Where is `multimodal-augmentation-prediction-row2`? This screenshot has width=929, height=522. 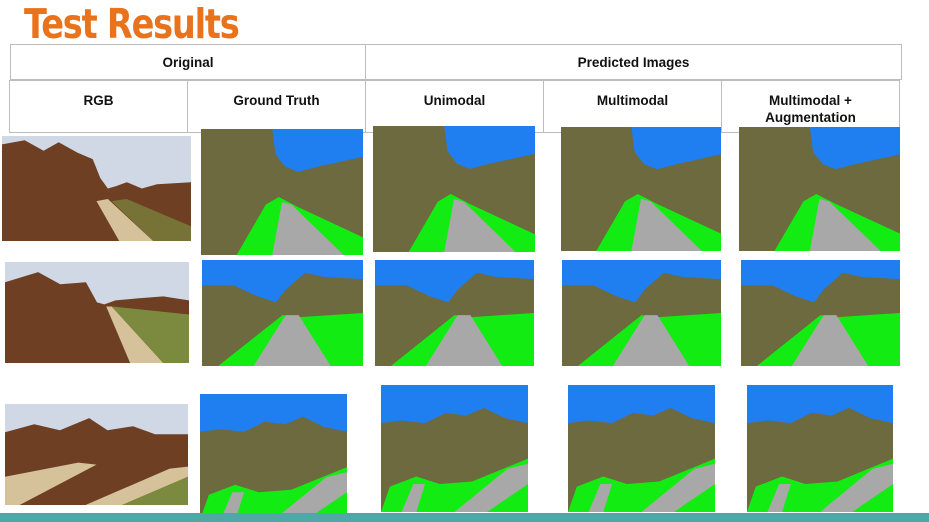
multimodal-augmentation-prediction-row2 is located at coordinates (820, 313).